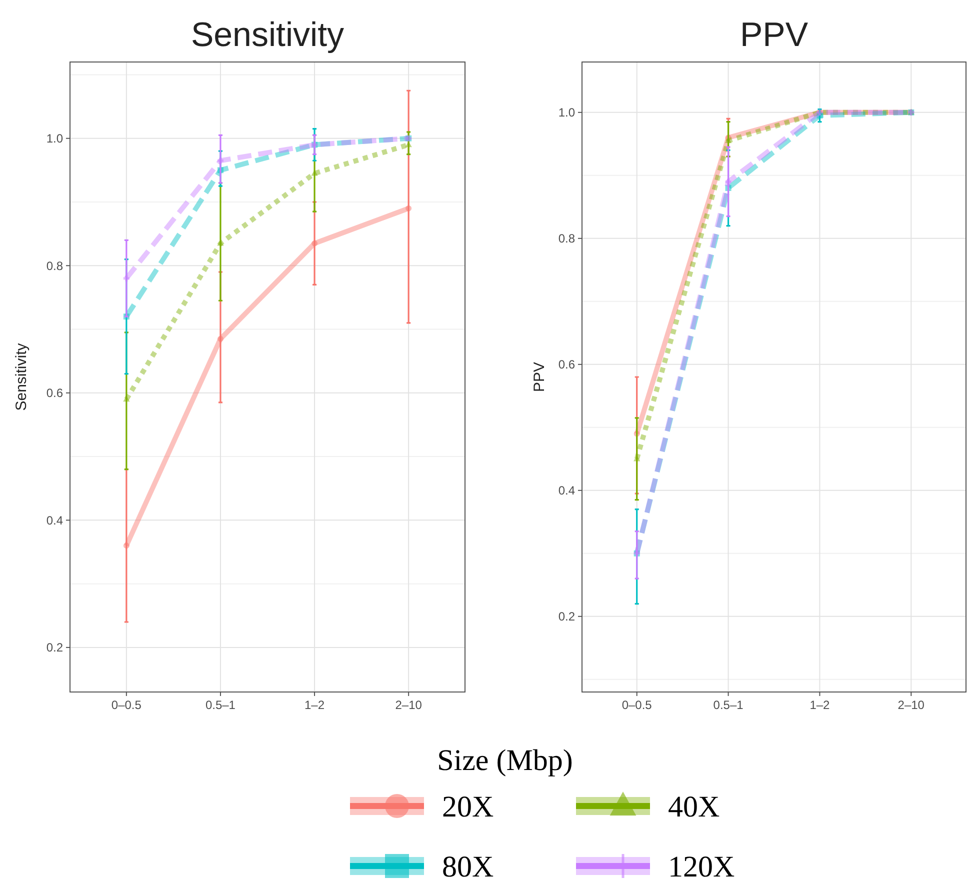 This screenshot has height=888, width=974. Describe the element at coordinates (505, 760) in the screenshot. I see `x-axis-title: Size (Mbp)` at that location.